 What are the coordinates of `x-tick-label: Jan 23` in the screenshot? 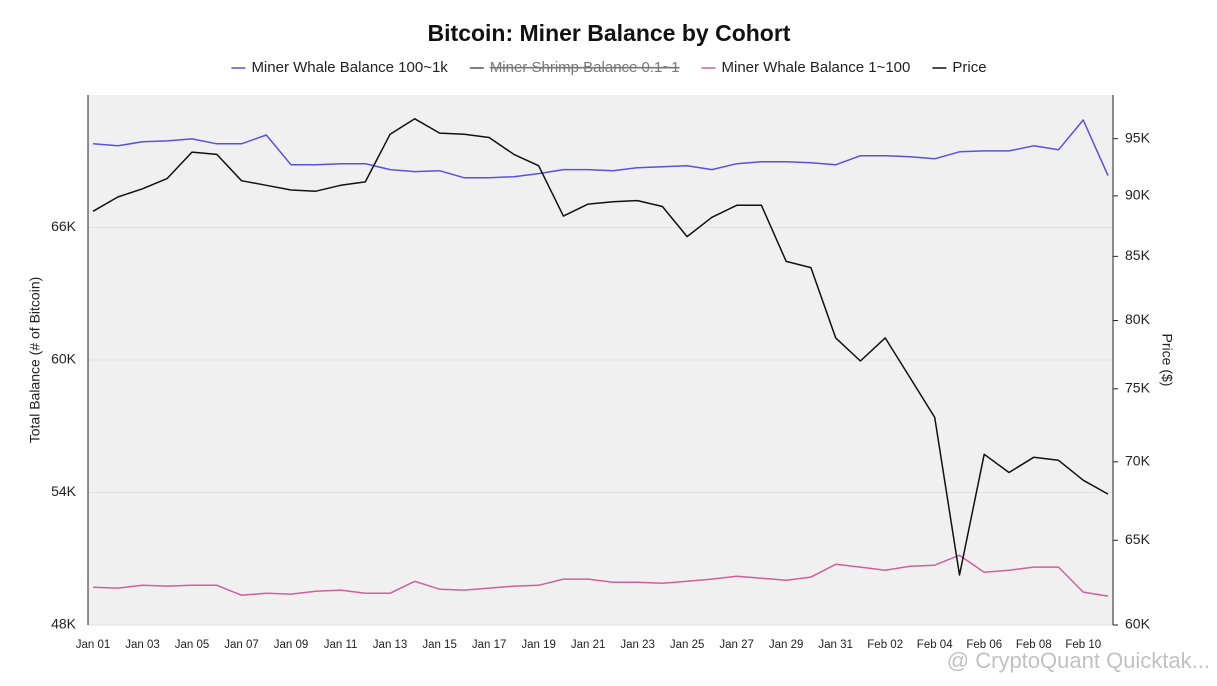 It's located at (637, 645).